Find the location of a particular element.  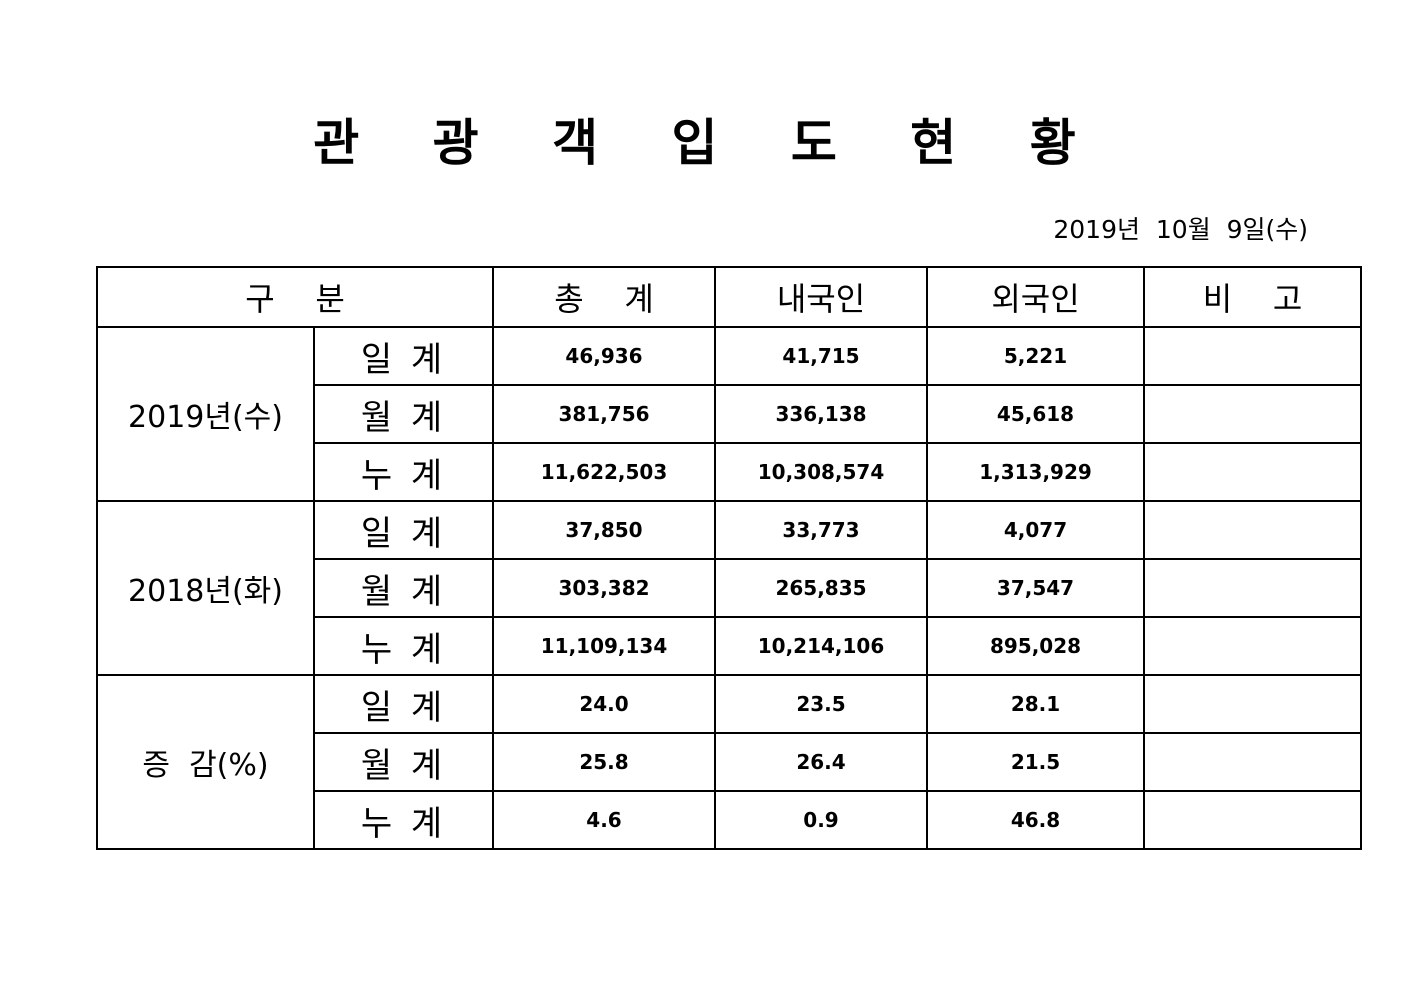

cell-domestic: 41,715 is located at coordinates (821, 356).